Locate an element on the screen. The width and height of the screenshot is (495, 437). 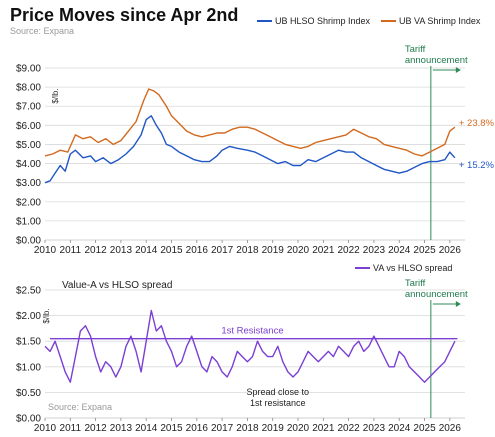
series-line-hlso is located at coordinates (250, 149).